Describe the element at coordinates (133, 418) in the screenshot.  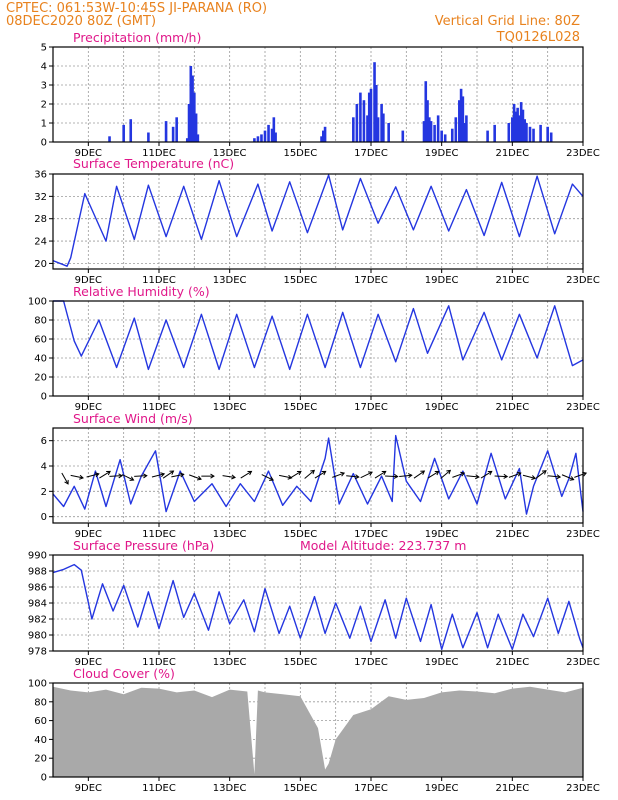
I see `wind-title: Surface Wind (m/s)` at that location.